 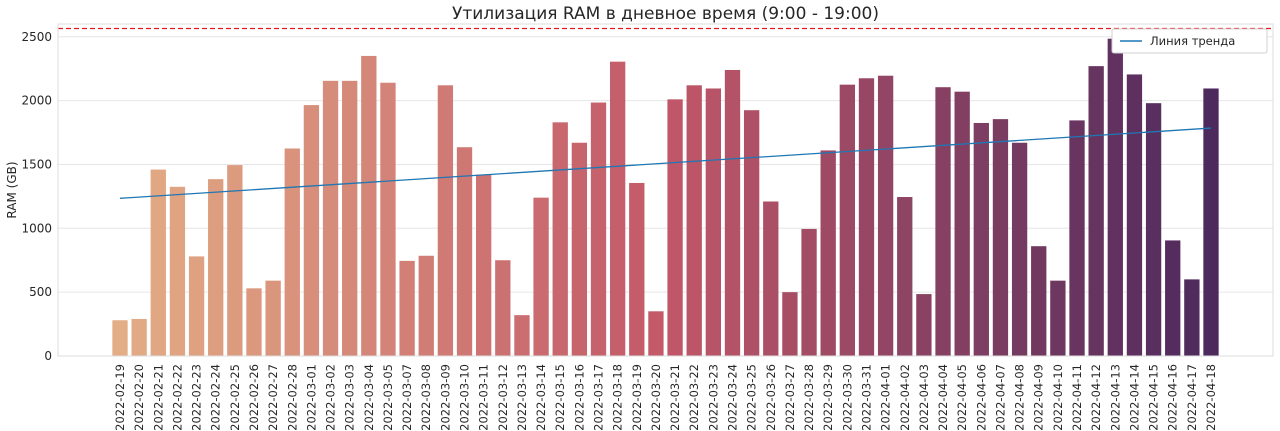 I want to click on y-tick-label: 2500, so click(x=36, y=37).